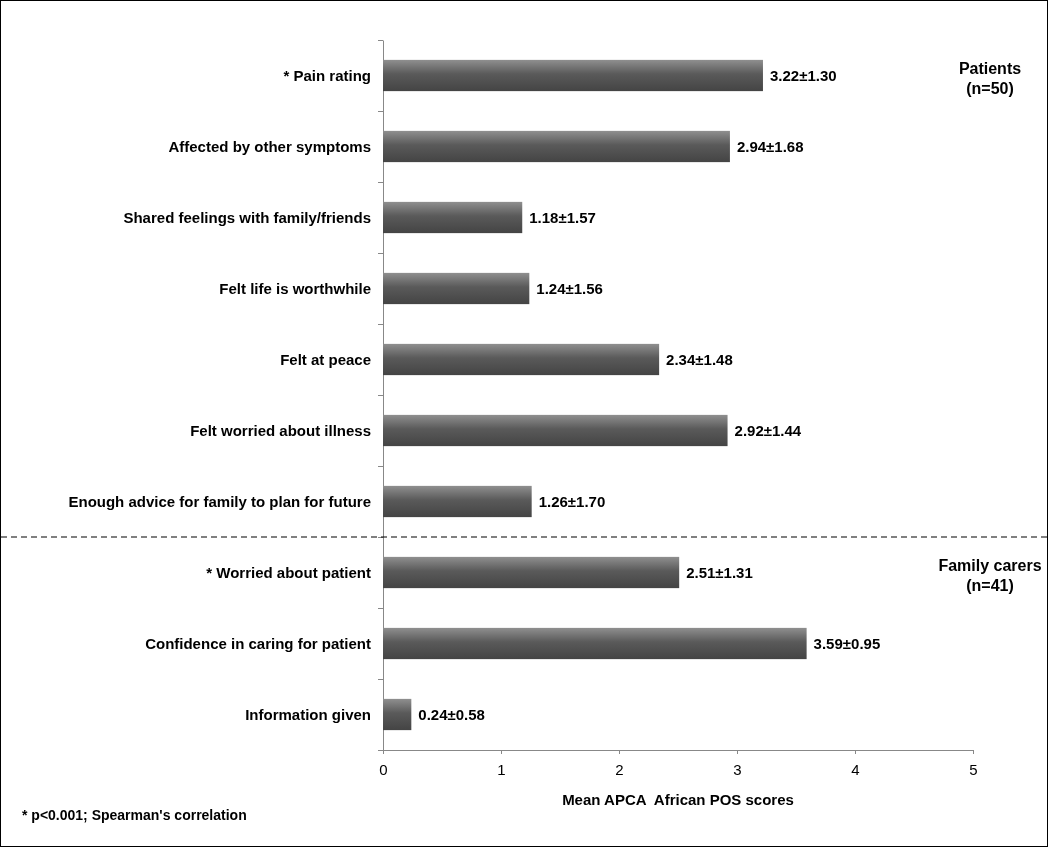 Image resolution: width=1049 pixels, height=848 pixels. I want to click on data-label: 1.18±1.57, so click(562, 217).